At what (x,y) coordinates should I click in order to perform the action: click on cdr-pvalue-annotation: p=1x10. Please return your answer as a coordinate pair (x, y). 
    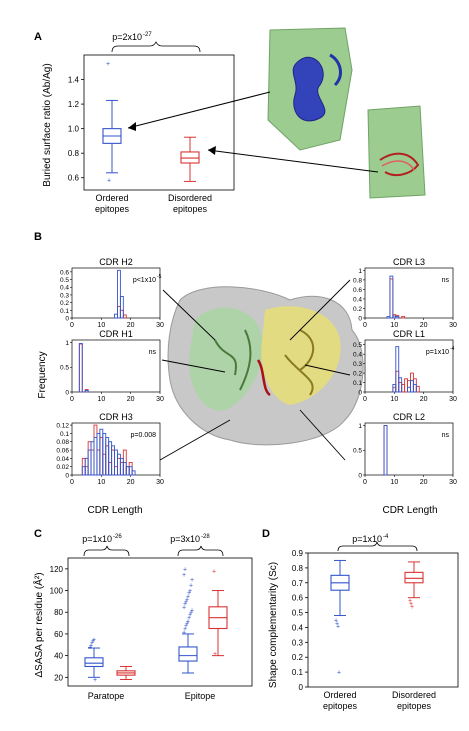
    Looking at the image, I should click on (437, 352).